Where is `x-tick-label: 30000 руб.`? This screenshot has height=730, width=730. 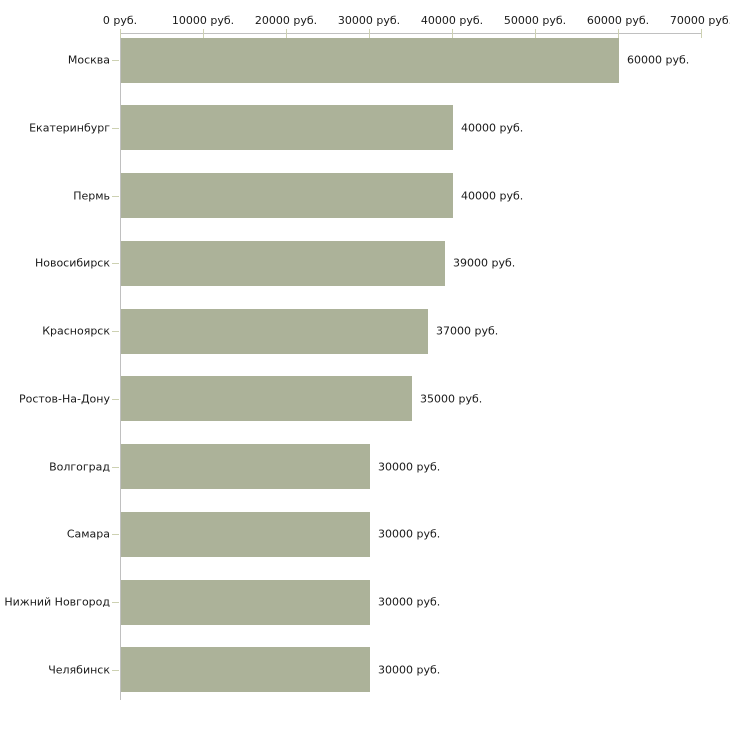 x-tick-label: 30000 руб. is located at coordinates (369, 20).